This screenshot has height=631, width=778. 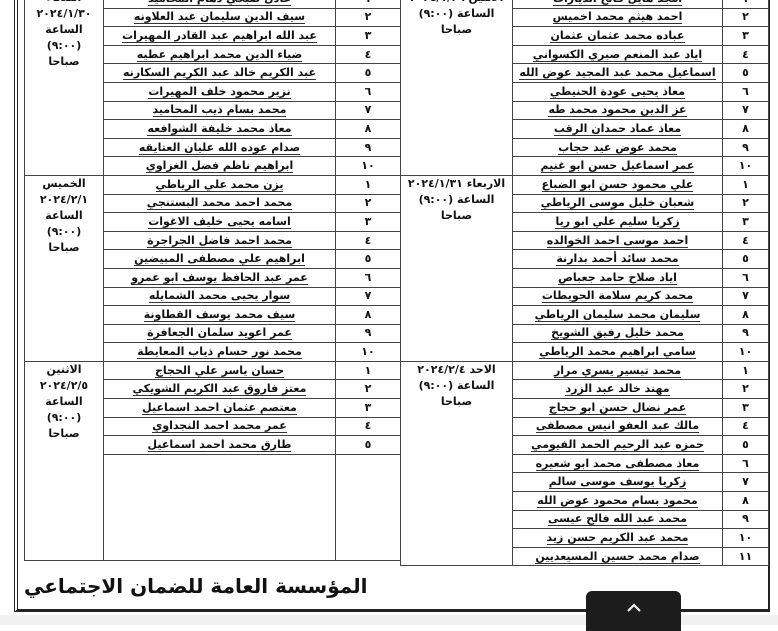 What do you see at coordinates (213, 296) in the screenshot?
I see `table-row: ٧ سوار يحيى محمد الشمايله` at bounding box center [213, 296].